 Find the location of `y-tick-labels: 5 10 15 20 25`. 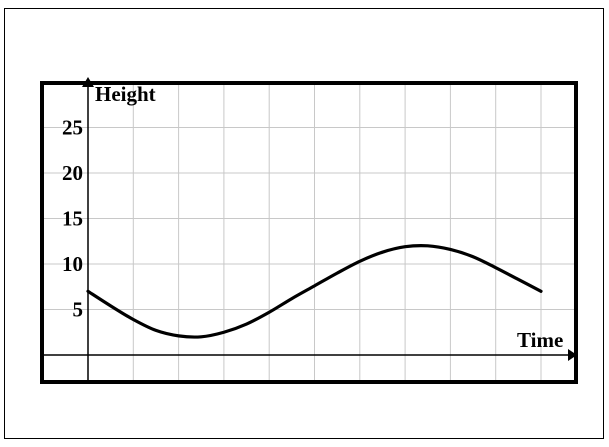

y-tick-labels: 5 10 15 20 25 is located at coordinates (72, 219).